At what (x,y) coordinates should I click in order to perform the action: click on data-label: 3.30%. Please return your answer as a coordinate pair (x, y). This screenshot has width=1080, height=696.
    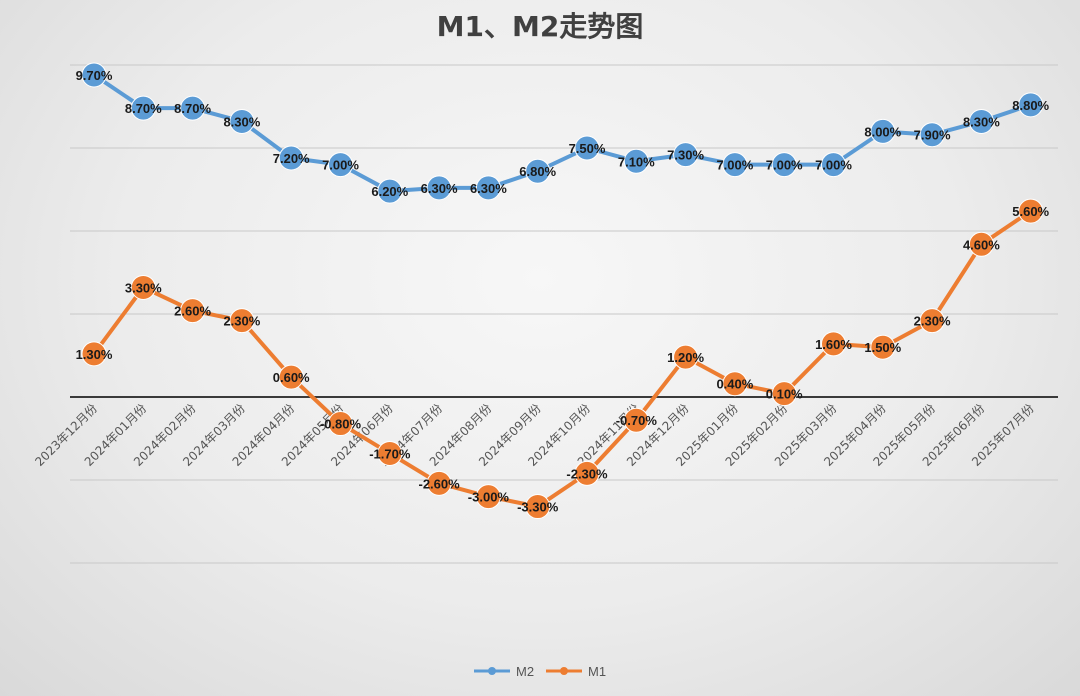
    Looking at the image, I should click on (143, 287).